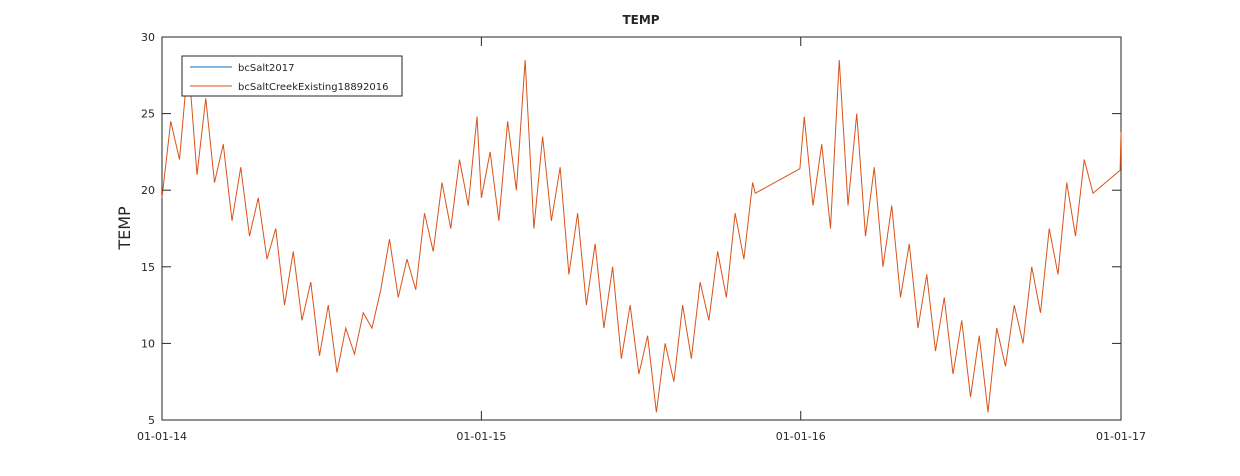 This screenshot has width=1240, height=476. I want to click on y-axis-label: TEMP, so click(124, 228).